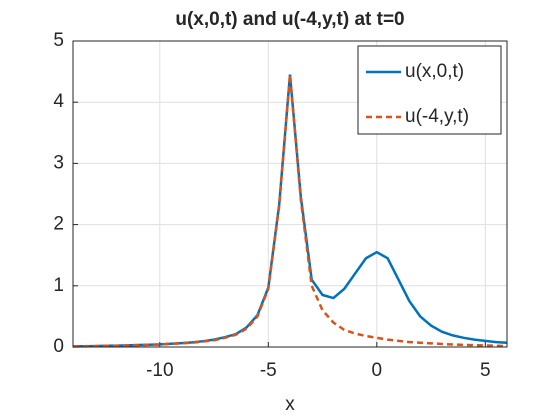 The width and height of the screenshot is (560, 420). I want to click on y-tick-label: 4, so click(58, 101).